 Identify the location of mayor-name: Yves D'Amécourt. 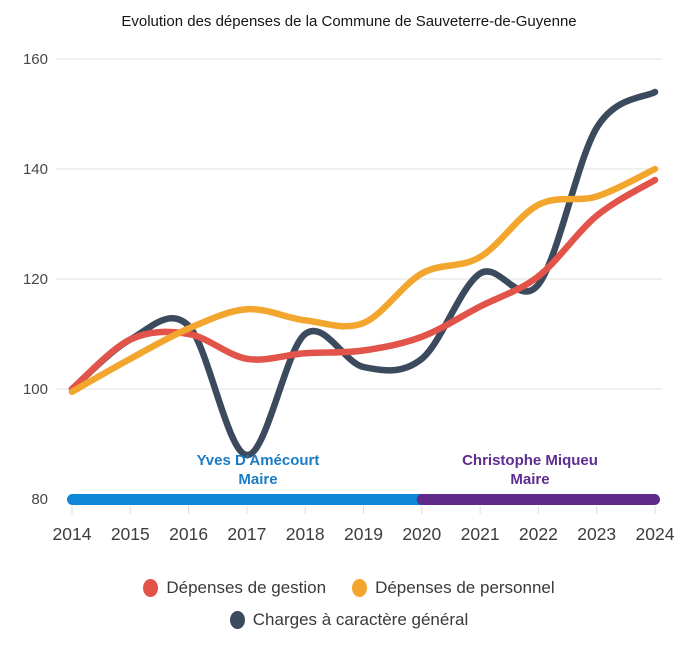
(258, 460).